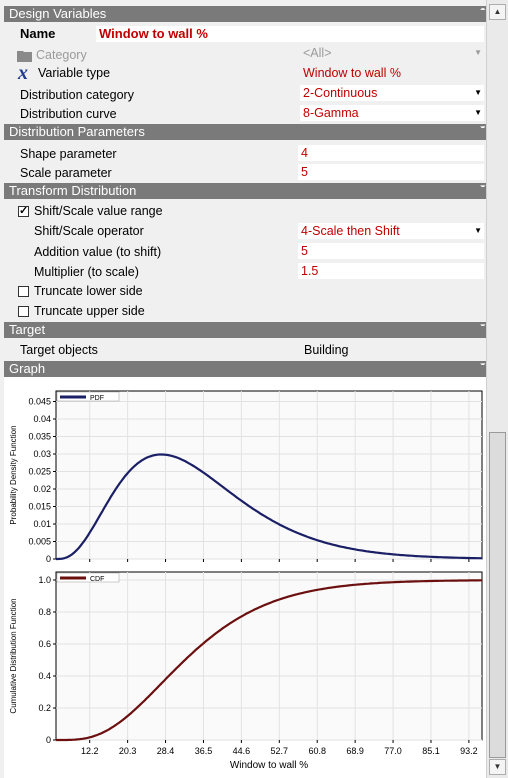 The width and height of the screenshot is (508, 778). What do you see at coordinates (90, 751) in the screenshot?
I see `x-tick-label: 12.2` at bounding box center [90, 751].